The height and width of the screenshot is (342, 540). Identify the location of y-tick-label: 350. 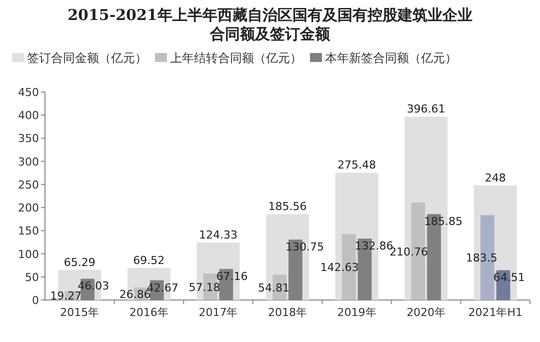
(28, 139).